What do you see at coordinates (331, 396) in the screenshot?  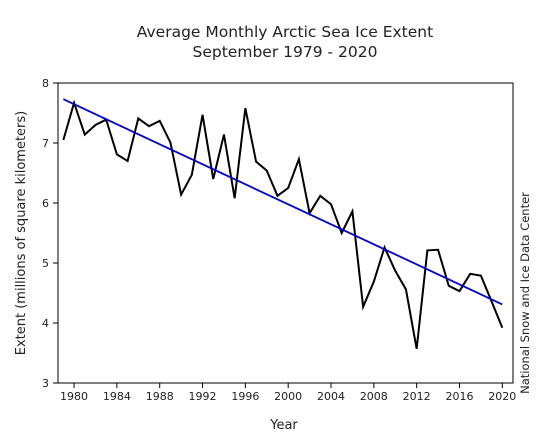 I see `x-tick-label: 2004` at bounding box center [331, 396].